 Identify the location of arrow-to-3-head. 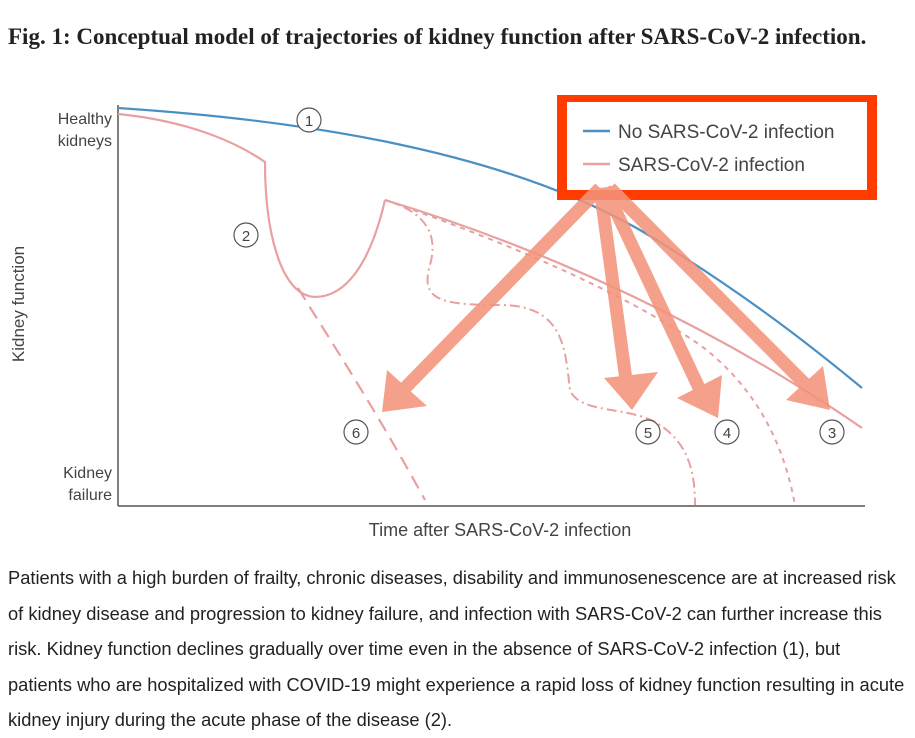
(808, 388).